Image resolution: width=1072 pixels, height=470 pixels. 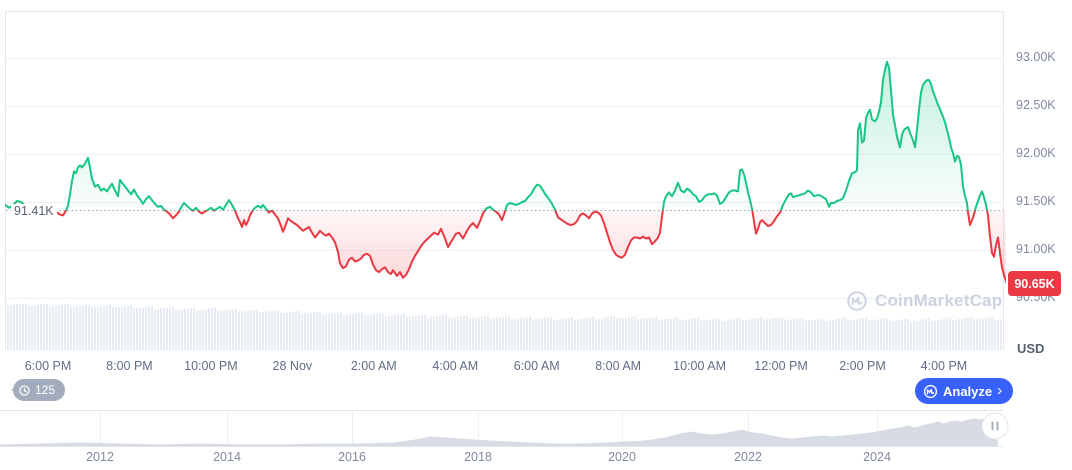 What do you see at coordinates (45, 390) in the screenshot?
I see `history-count-label: 125` at bounding box center [45, 390].